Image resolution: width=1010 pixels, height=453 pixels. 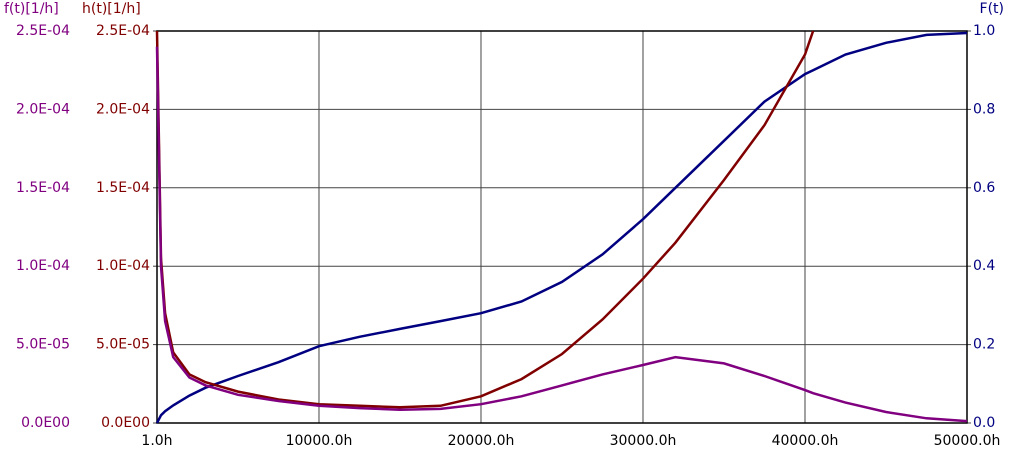 I want to click on f-tick-label: 1.5E-04, so click(x=43, y=188).